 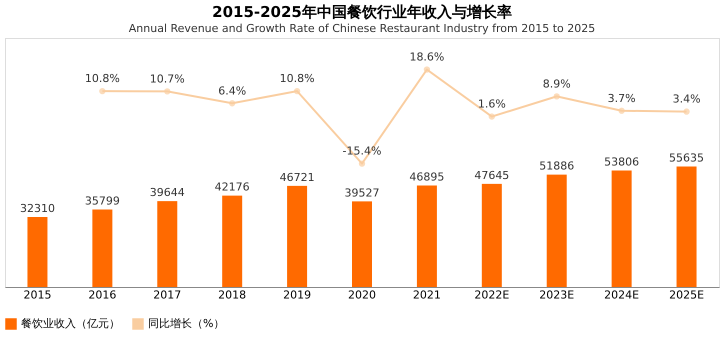 What do you see at coordinates (232, 187) in the screenshot?
I see `data-label: 42176` at bounding box center [232, 187].